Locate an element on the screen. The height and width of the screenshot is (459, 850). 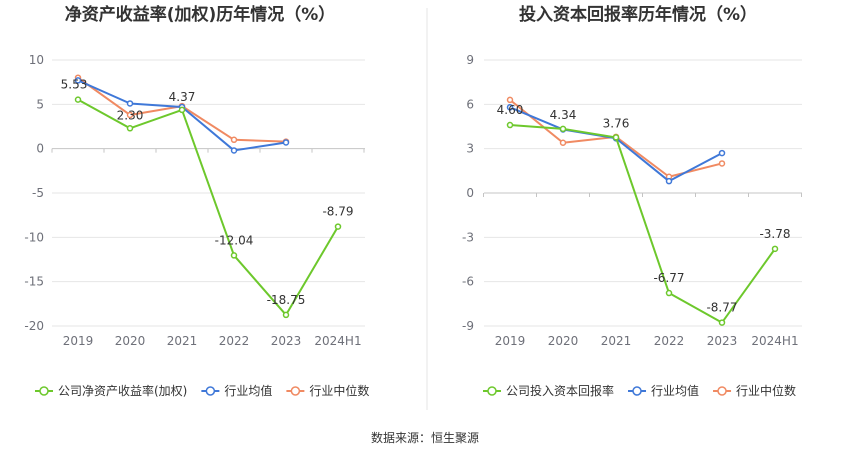
chart-title: 投入资本回报率历年情况（%） is located at coordinates (638, 14).